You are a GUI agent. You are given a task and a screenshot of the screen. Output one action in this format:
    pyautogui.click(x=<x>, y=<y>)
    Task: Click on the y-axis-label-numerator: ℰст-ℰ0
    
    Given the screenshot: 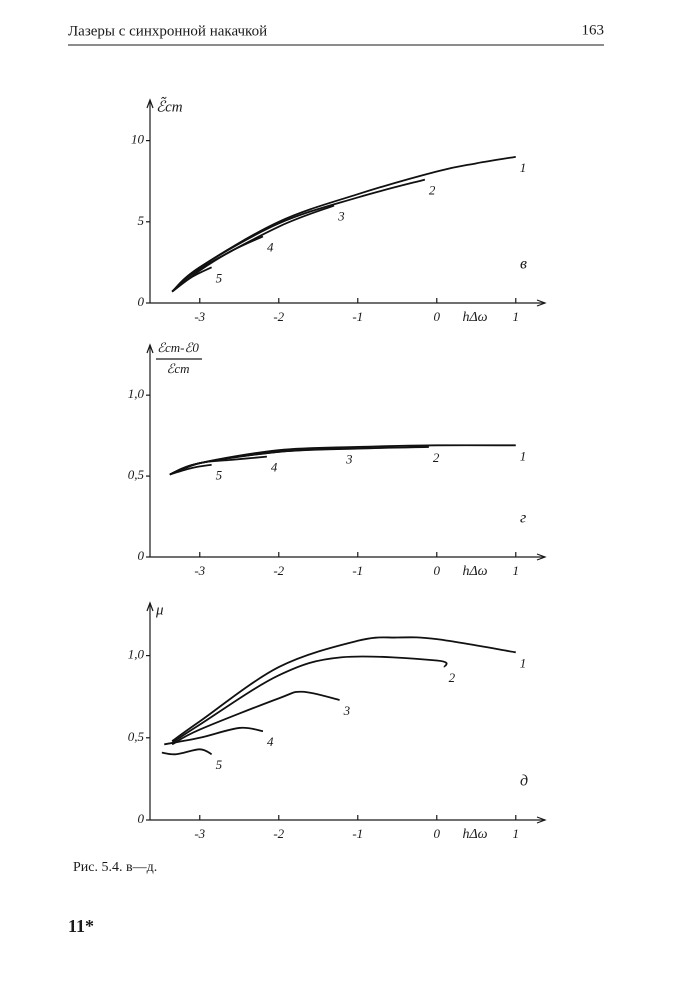 What is the action you would take?
    pyautogui.click(x=178, y=347)
    